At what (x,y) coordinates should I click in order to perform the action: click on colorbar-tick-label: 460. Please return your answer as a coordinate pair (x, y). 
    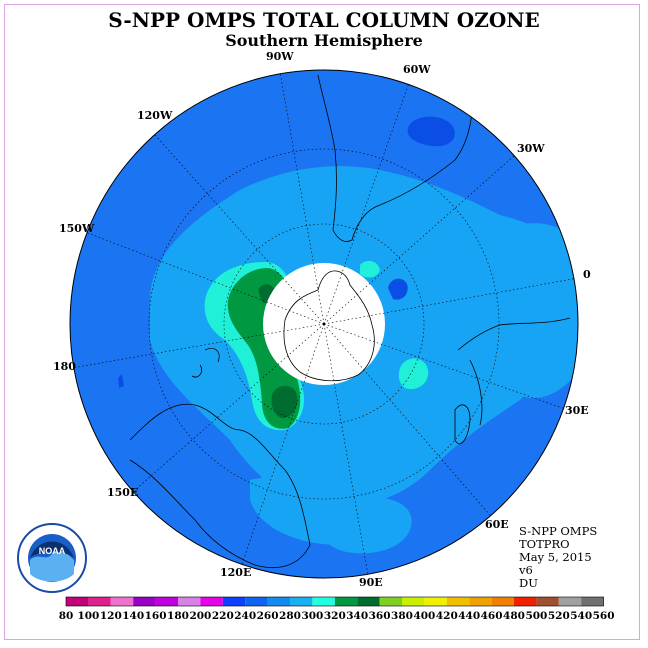
    Looking at the image, I should click on (492, 616).